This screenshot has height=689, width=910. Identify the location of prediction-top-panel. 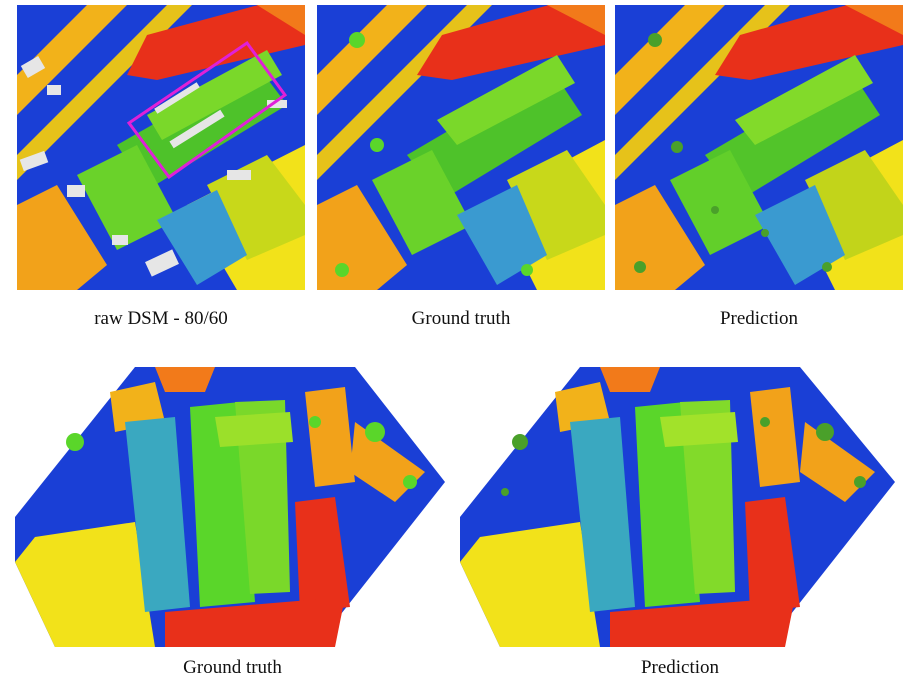
(759, 147).